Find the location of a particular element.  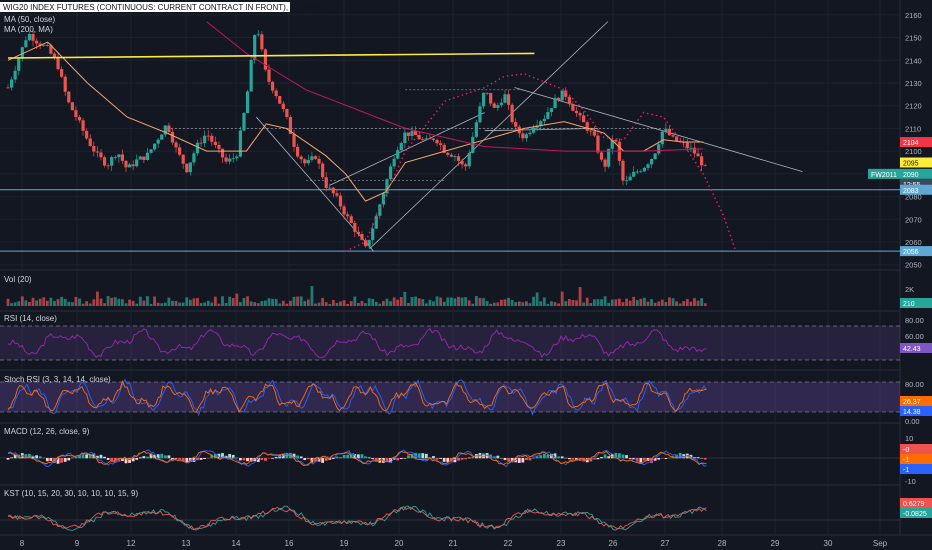

legend-volume: Vol (20) is located at coordinates (18, 279).